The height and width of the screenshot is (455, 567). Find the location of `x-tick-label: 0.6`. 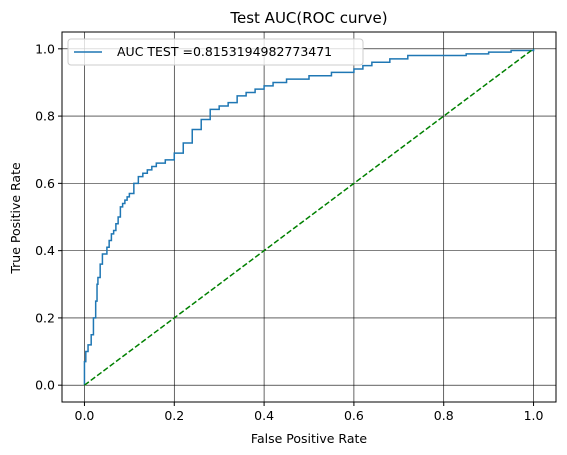

x-tick-label: 0.6 is located at coordinates (354, 415).